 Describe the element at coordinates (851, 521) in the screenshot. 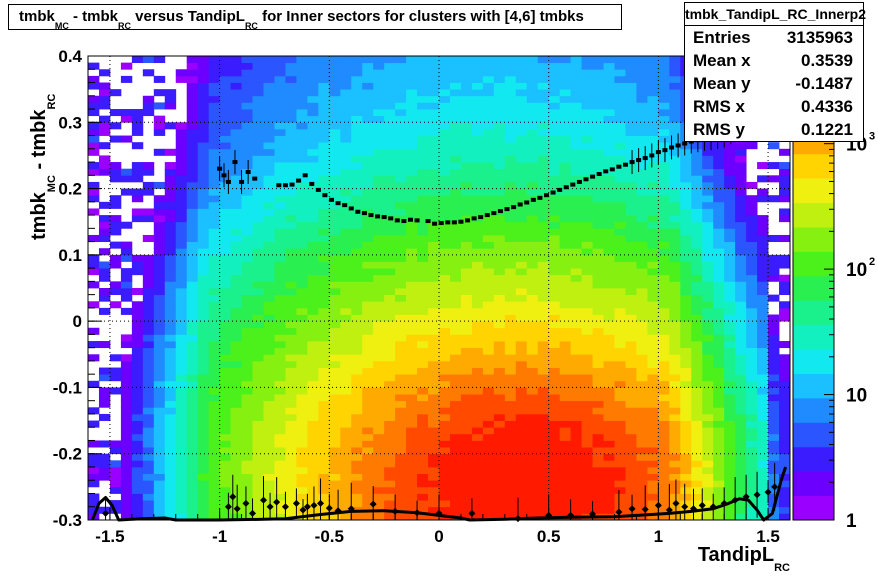

I see `z-tick-label: 1` at that location.